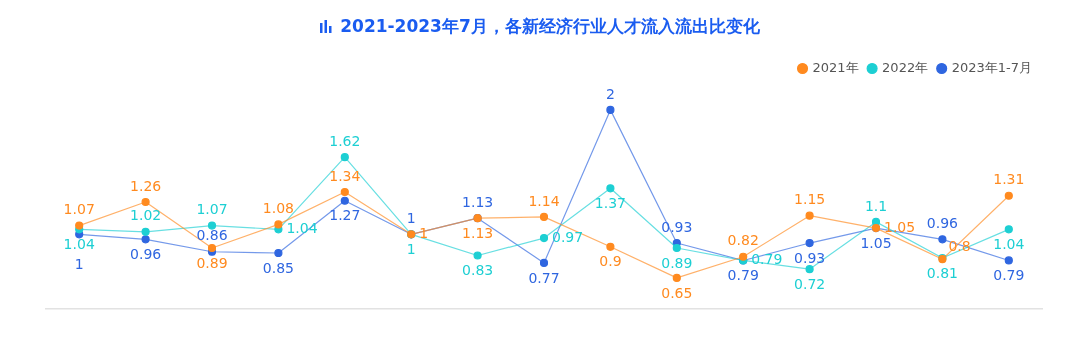 The image size is (1080, 351). What do you see at coordinates (610, 93) in the screenshot?
I see `data-label: 2` at bounding box center [610, 93].